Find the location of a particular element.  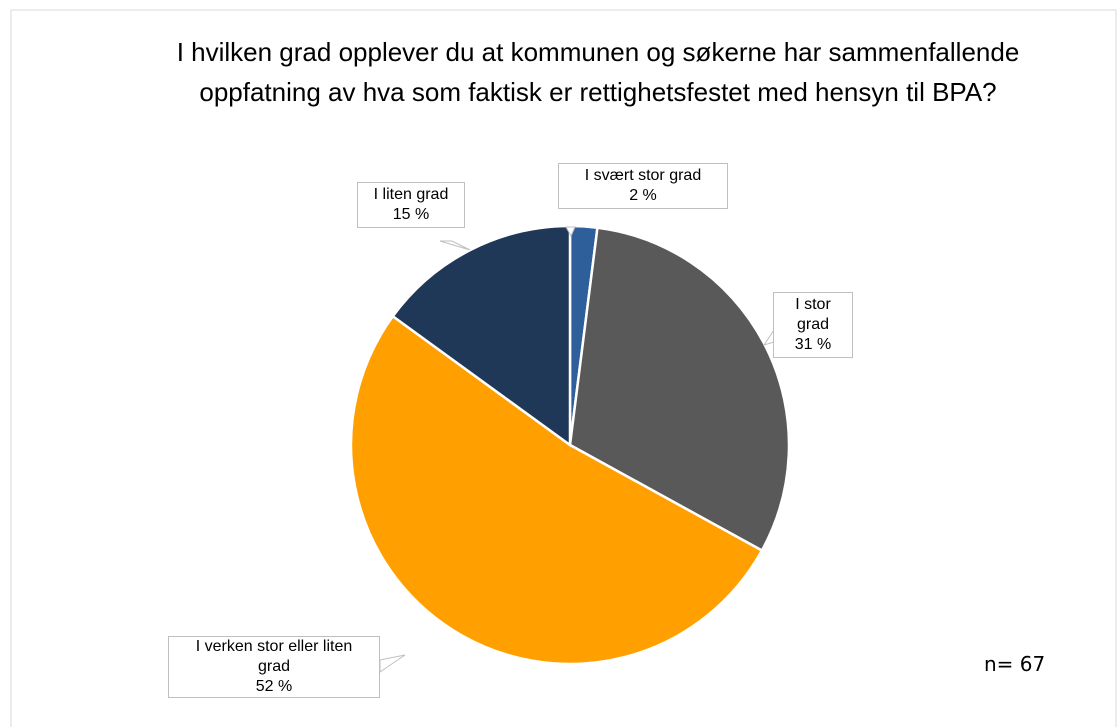

label-category: I liten grad is located at coordinates (411, 194).